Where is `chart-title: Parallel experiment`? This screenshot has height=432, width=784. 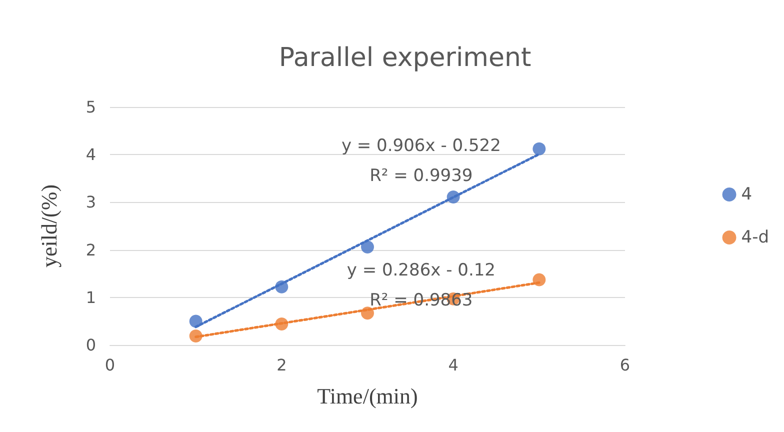
chart-title: Parallel experiment is located at coordinates (405, 58).